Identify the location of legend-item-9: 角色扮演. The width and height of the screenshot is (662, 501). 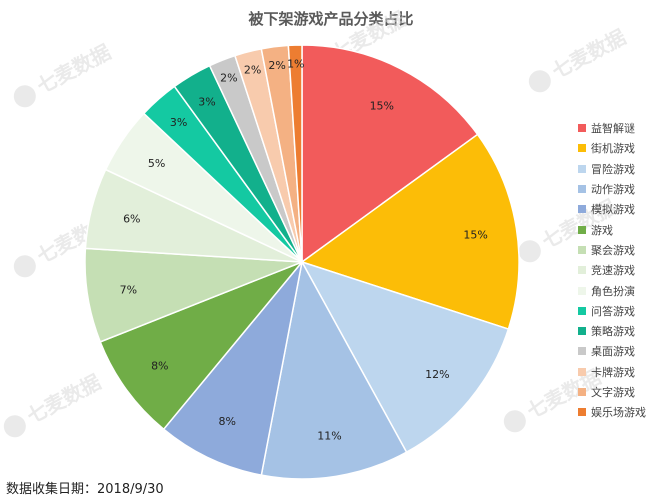
(619, 290).